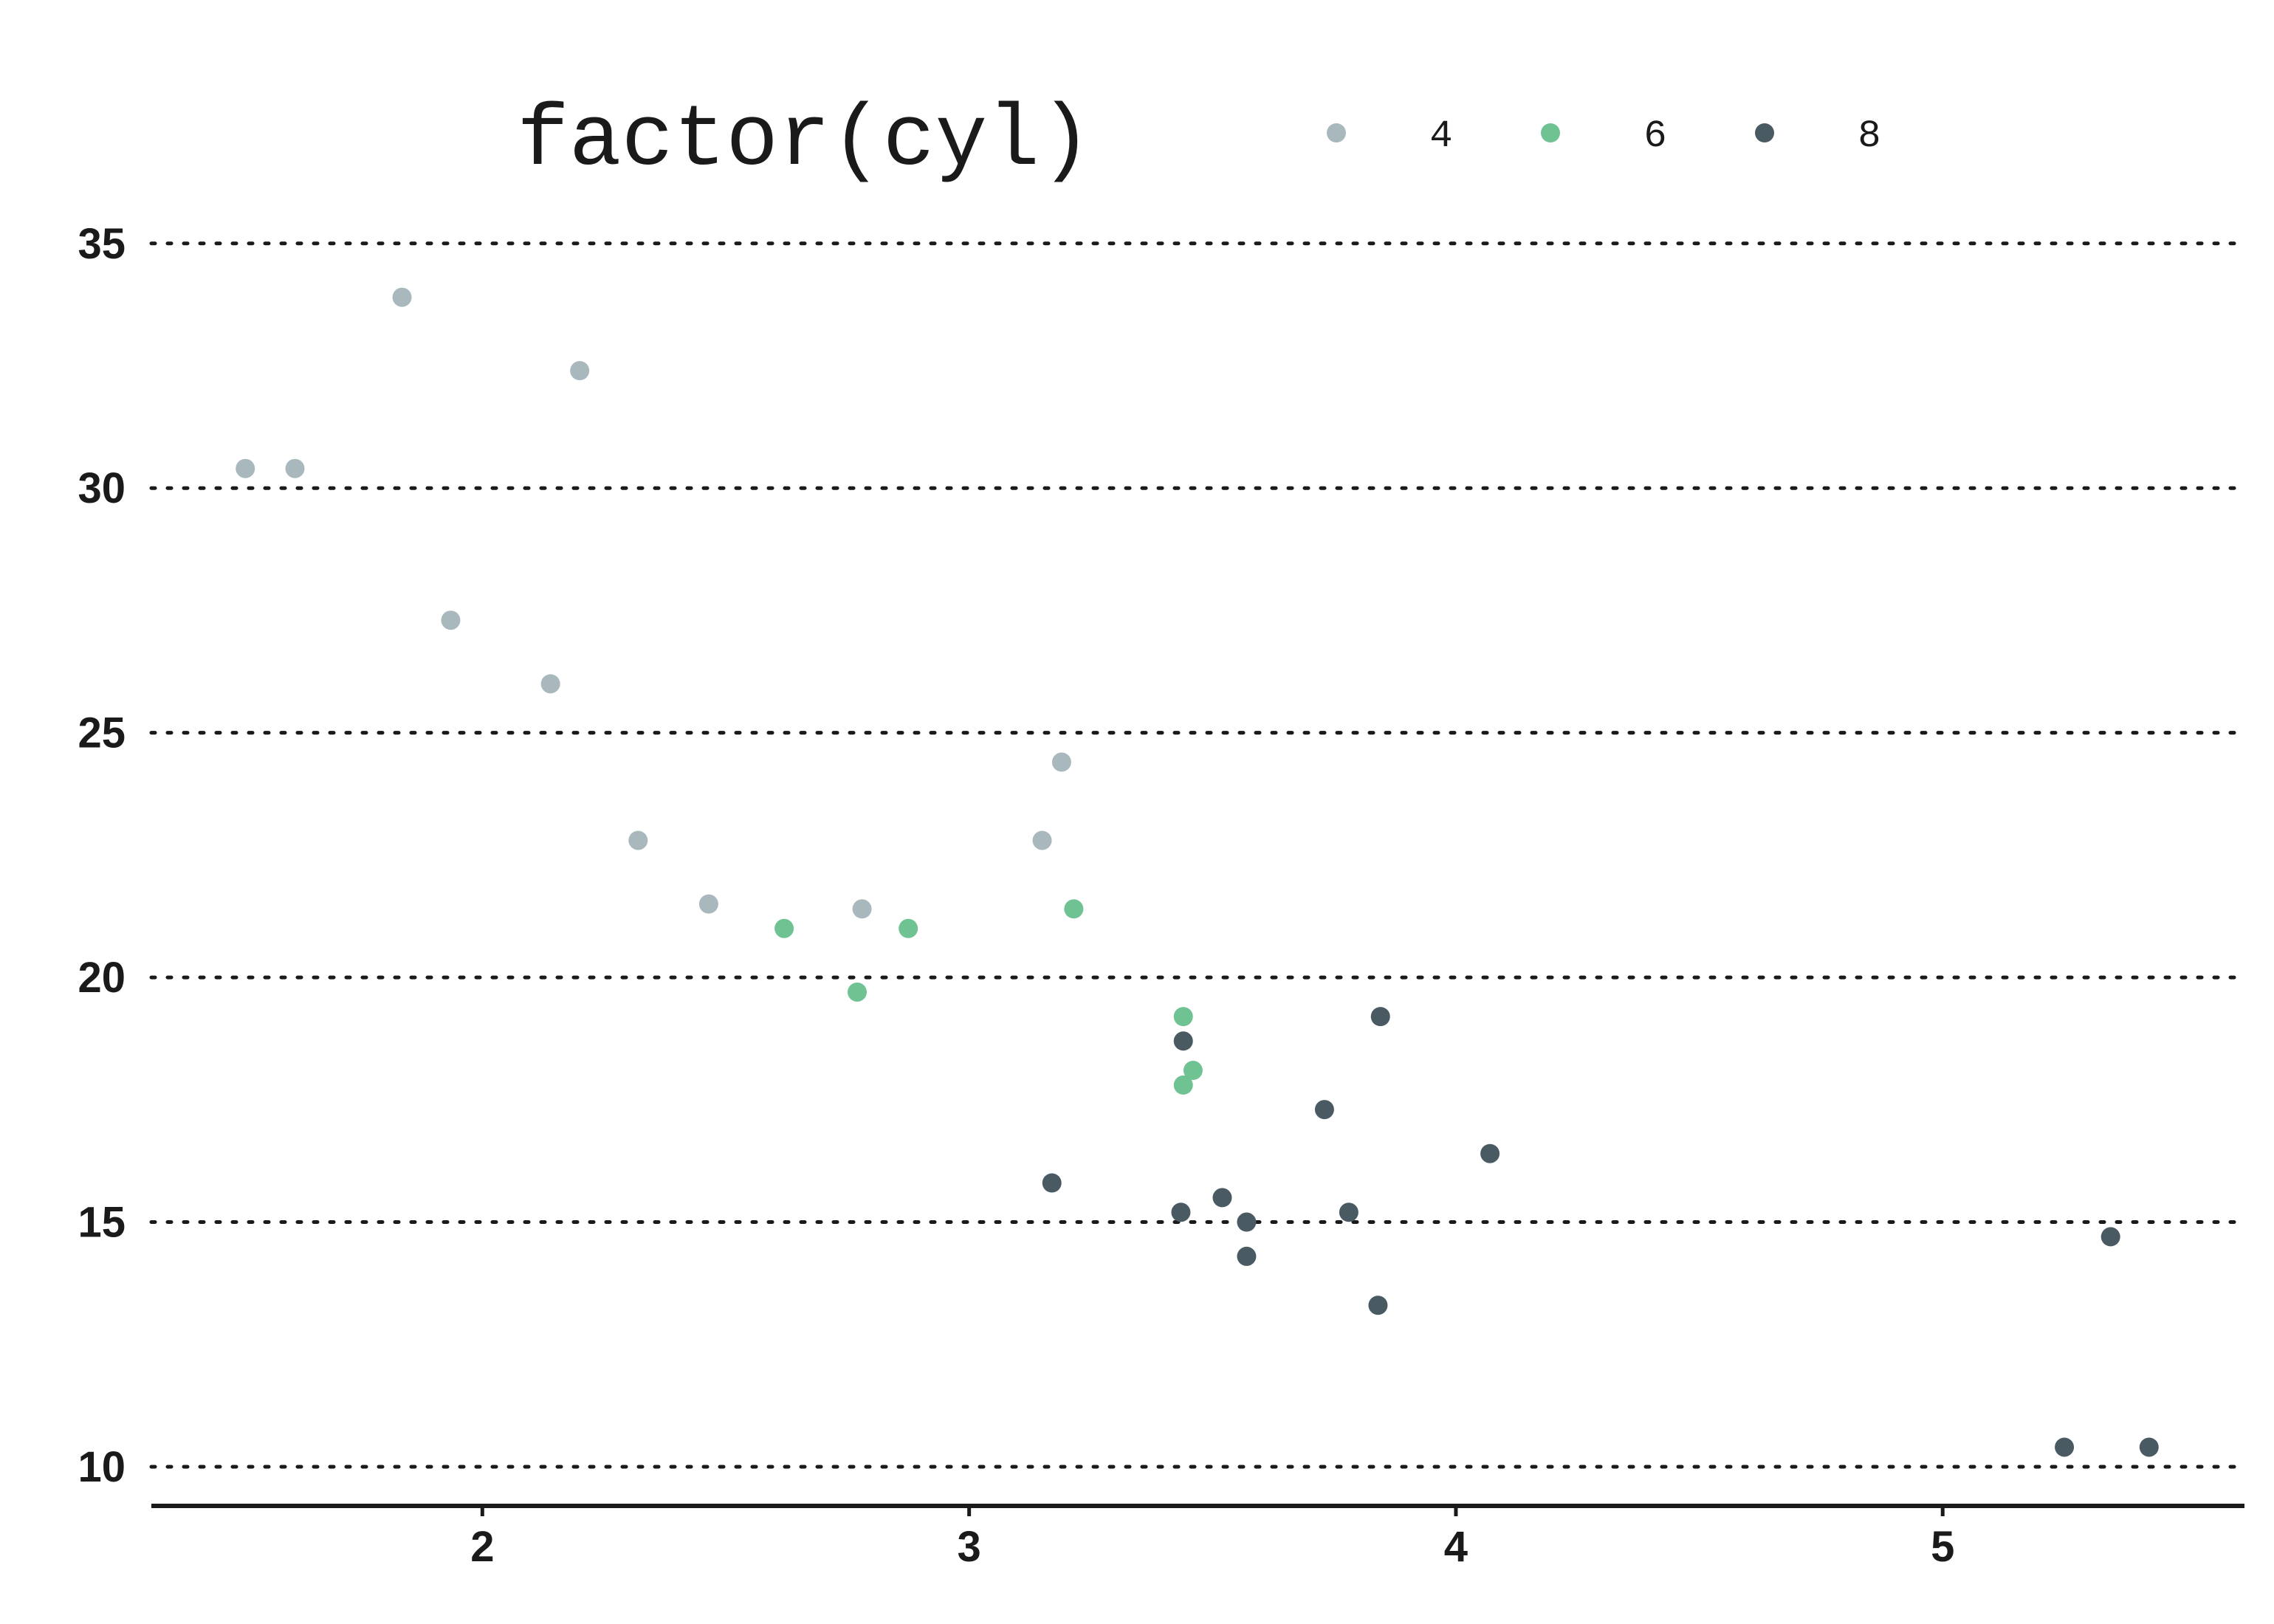  Describe the element at coordinates (102, 733) in the screenshot. I see `y-tick-label-25: 25` at that location.